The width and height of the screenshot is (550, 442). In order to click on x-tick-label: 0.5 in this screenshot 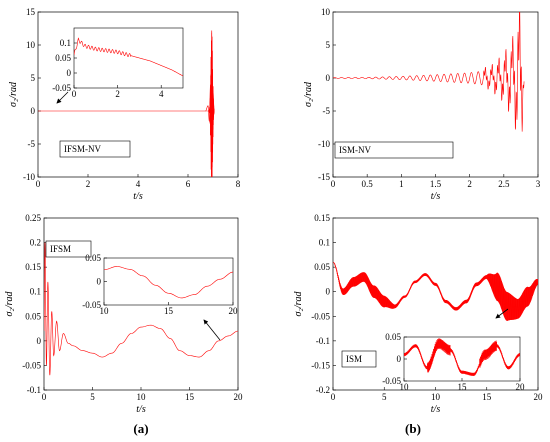, I will do `click(368, 184)`.